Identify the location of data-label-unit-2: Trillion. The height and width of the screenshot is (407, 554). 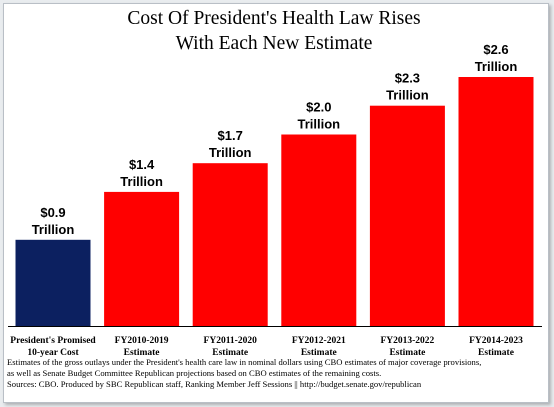
(141, 181).